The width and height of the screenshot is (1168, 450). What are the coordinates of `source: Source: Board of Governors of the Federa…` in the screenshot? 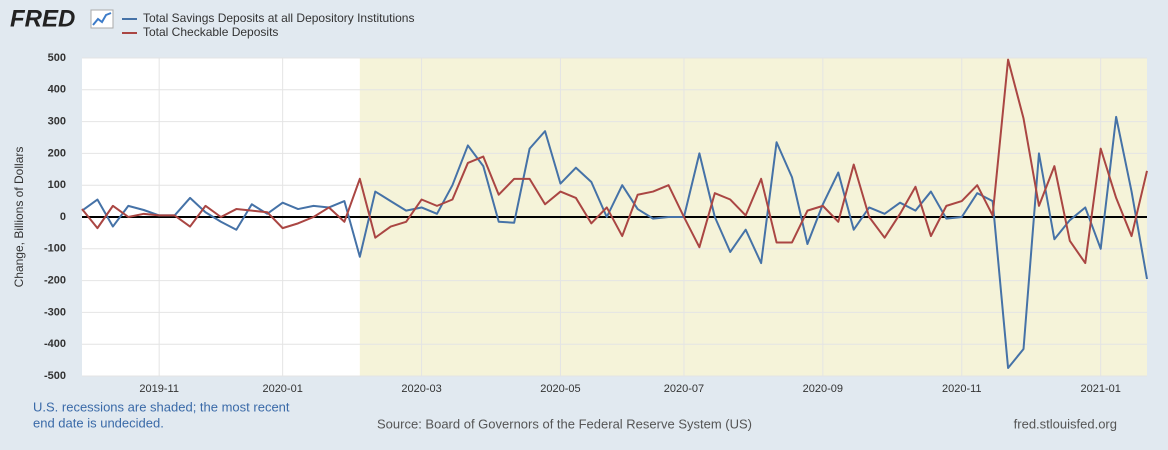 It's located at (564, 423).